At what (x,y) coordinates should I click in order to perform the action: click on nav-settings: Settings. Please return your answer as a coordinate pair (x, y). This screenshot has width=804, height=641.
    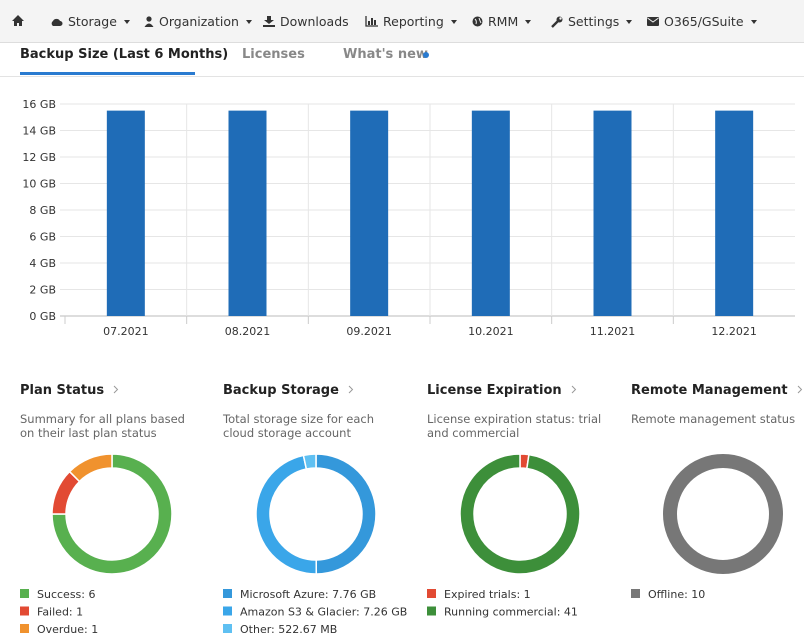
    Looking at the image, I should click on (592, 21).